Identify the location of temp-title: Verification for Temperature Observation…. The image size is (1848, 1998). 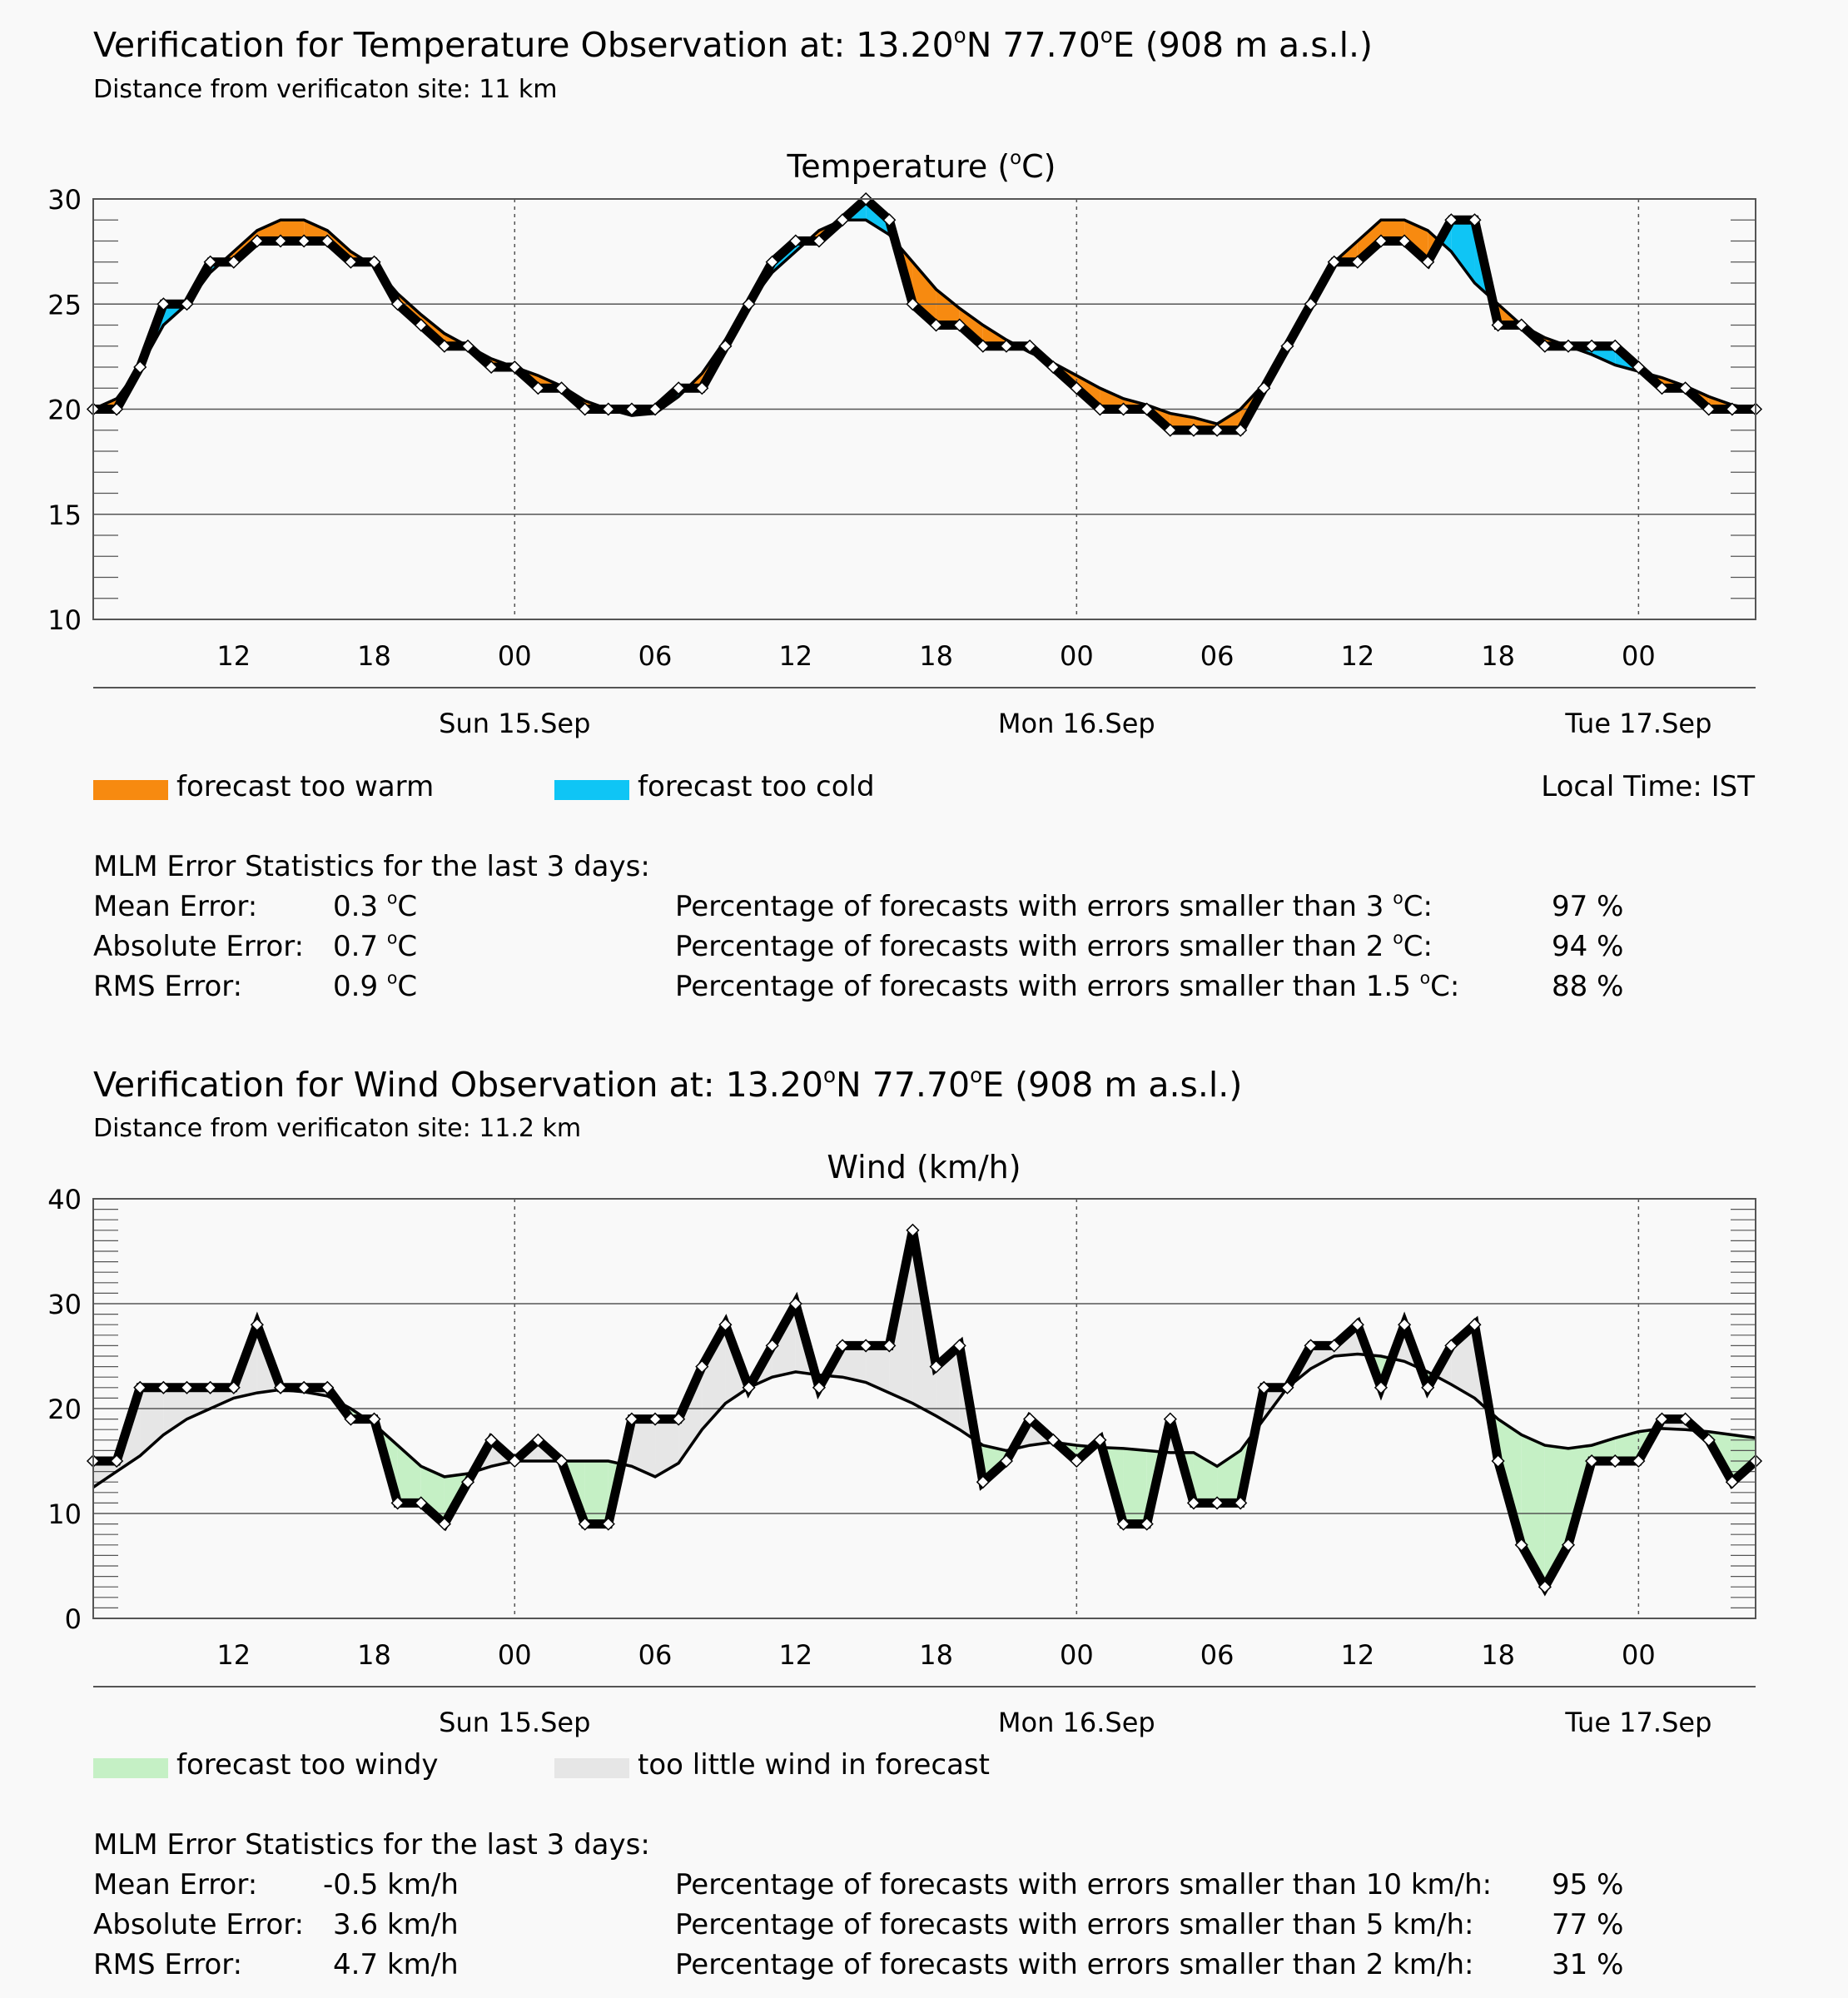
(733, 45).